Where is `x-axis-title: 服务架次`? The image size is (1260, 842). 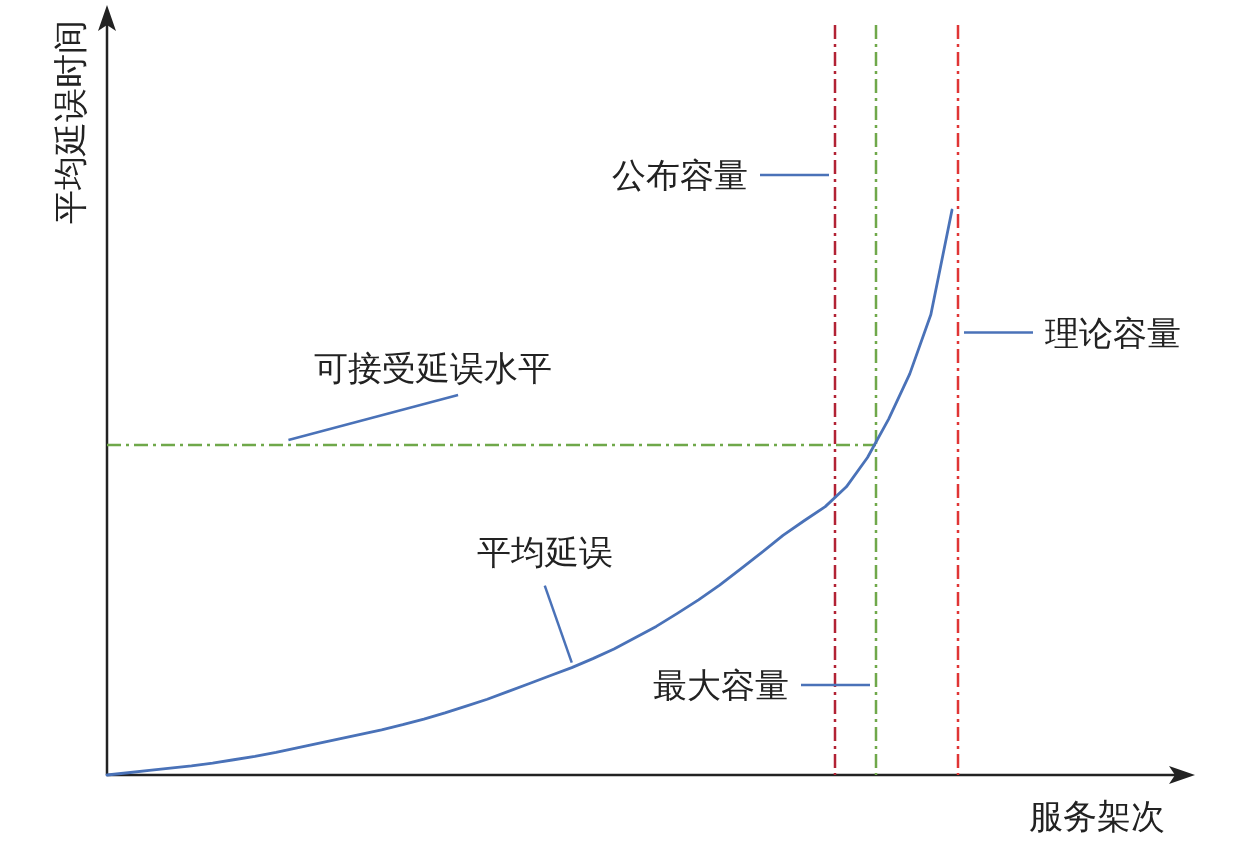
x-axis-title: 服务架次 is located at coordinates (1097, 816).